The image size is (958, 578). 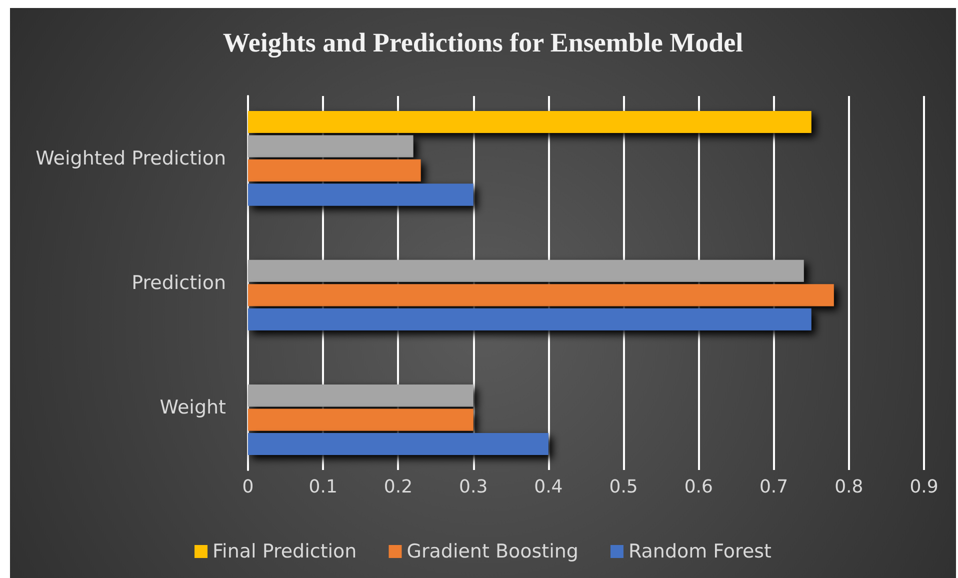 I want to click on x-tick-label: 0, so click(x=248, y=487).